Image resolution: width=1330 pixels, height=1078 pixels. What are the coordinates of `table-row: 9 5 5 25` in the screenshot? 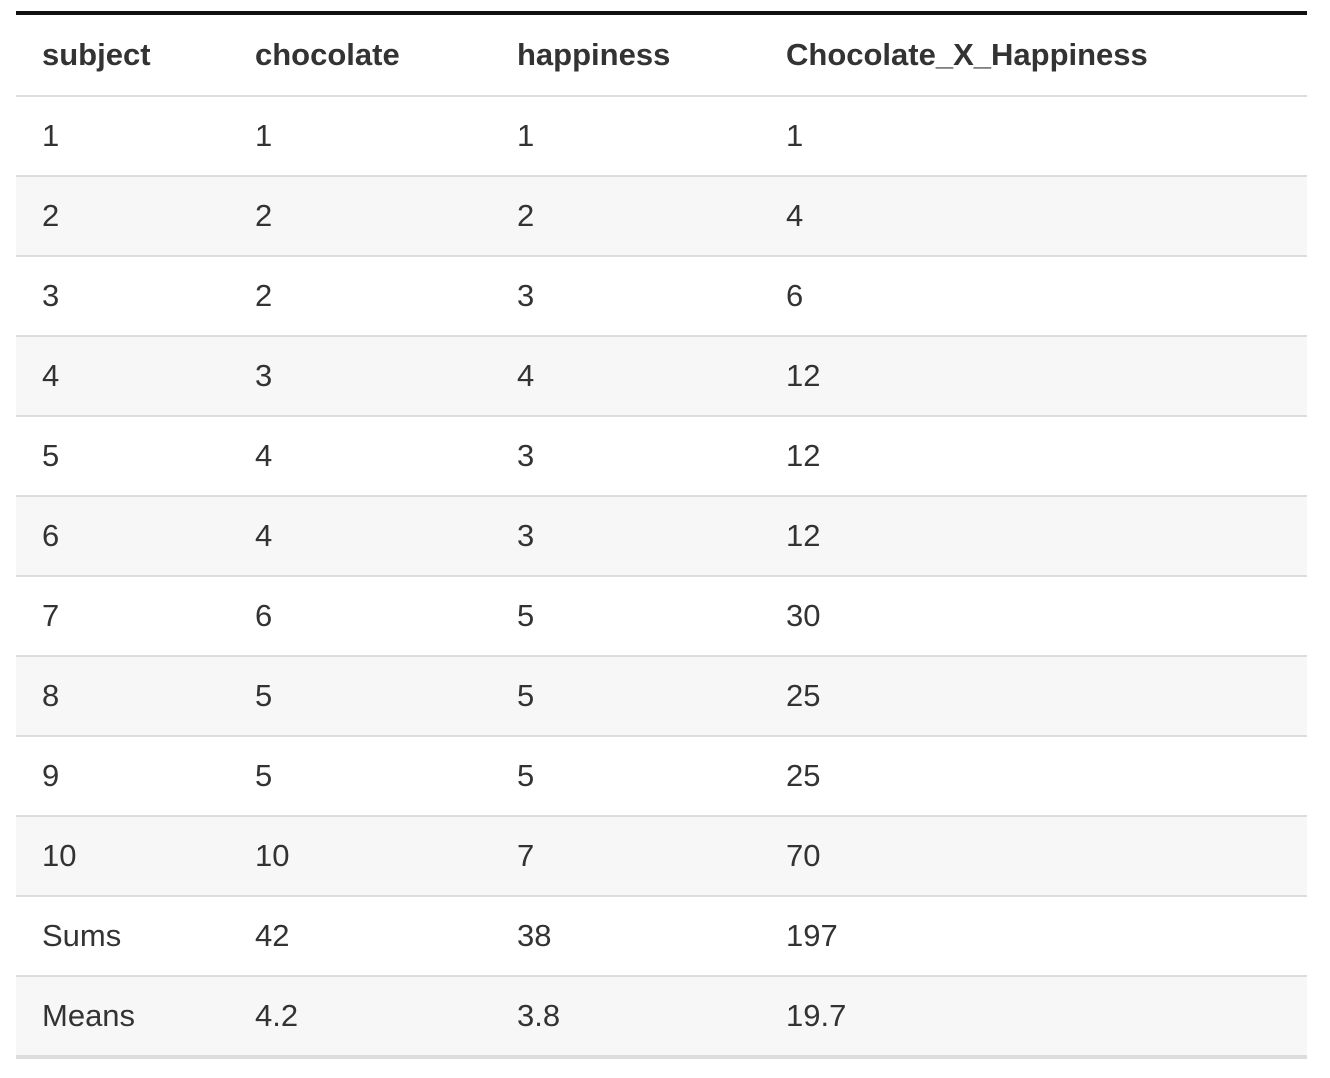 It's located at (661, 775).